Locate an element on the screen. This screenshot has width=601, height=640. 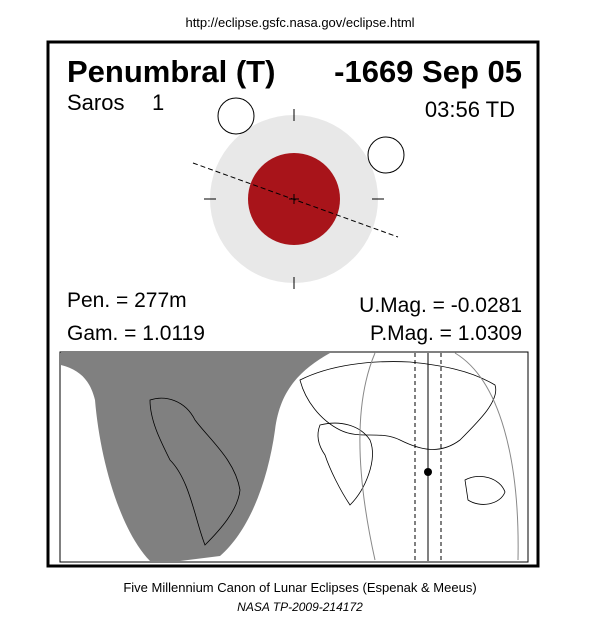
greatest-eclipse is located at coordinates (428, 472).